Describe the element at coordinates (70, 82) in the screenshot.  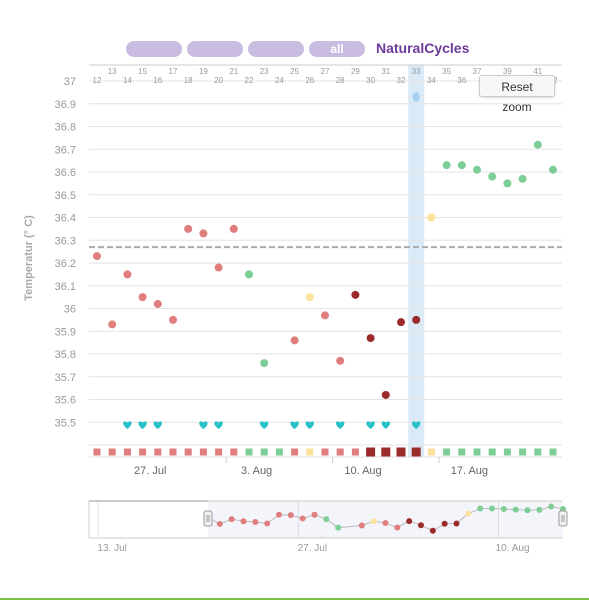
I see `y-tick-label: 37` at that location.